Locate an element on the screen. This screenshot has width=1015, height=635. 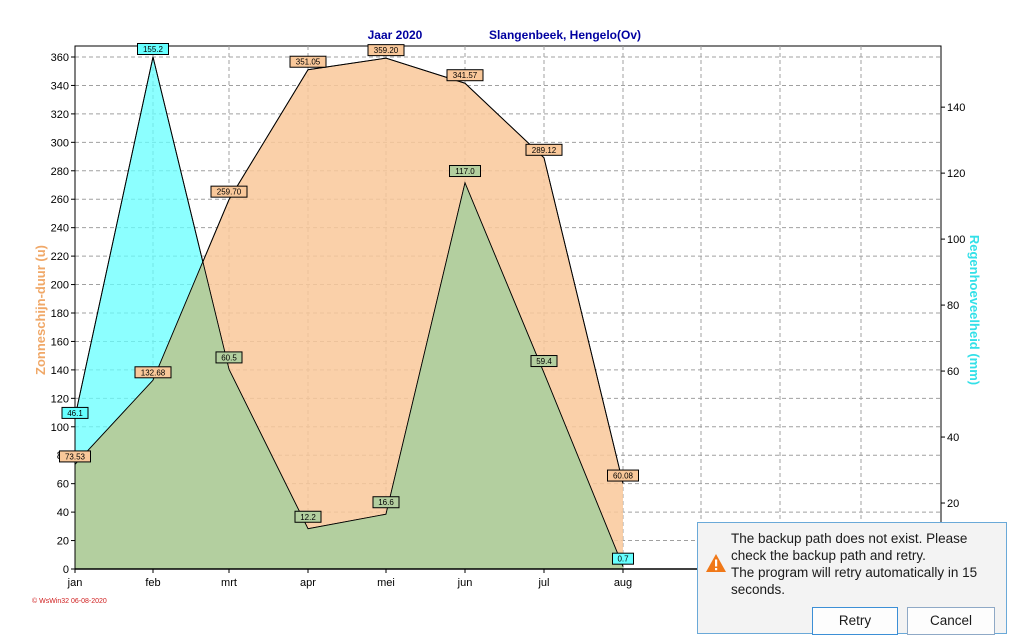
chart-title: Jaar 2020 is located at coordinates (395, 35).